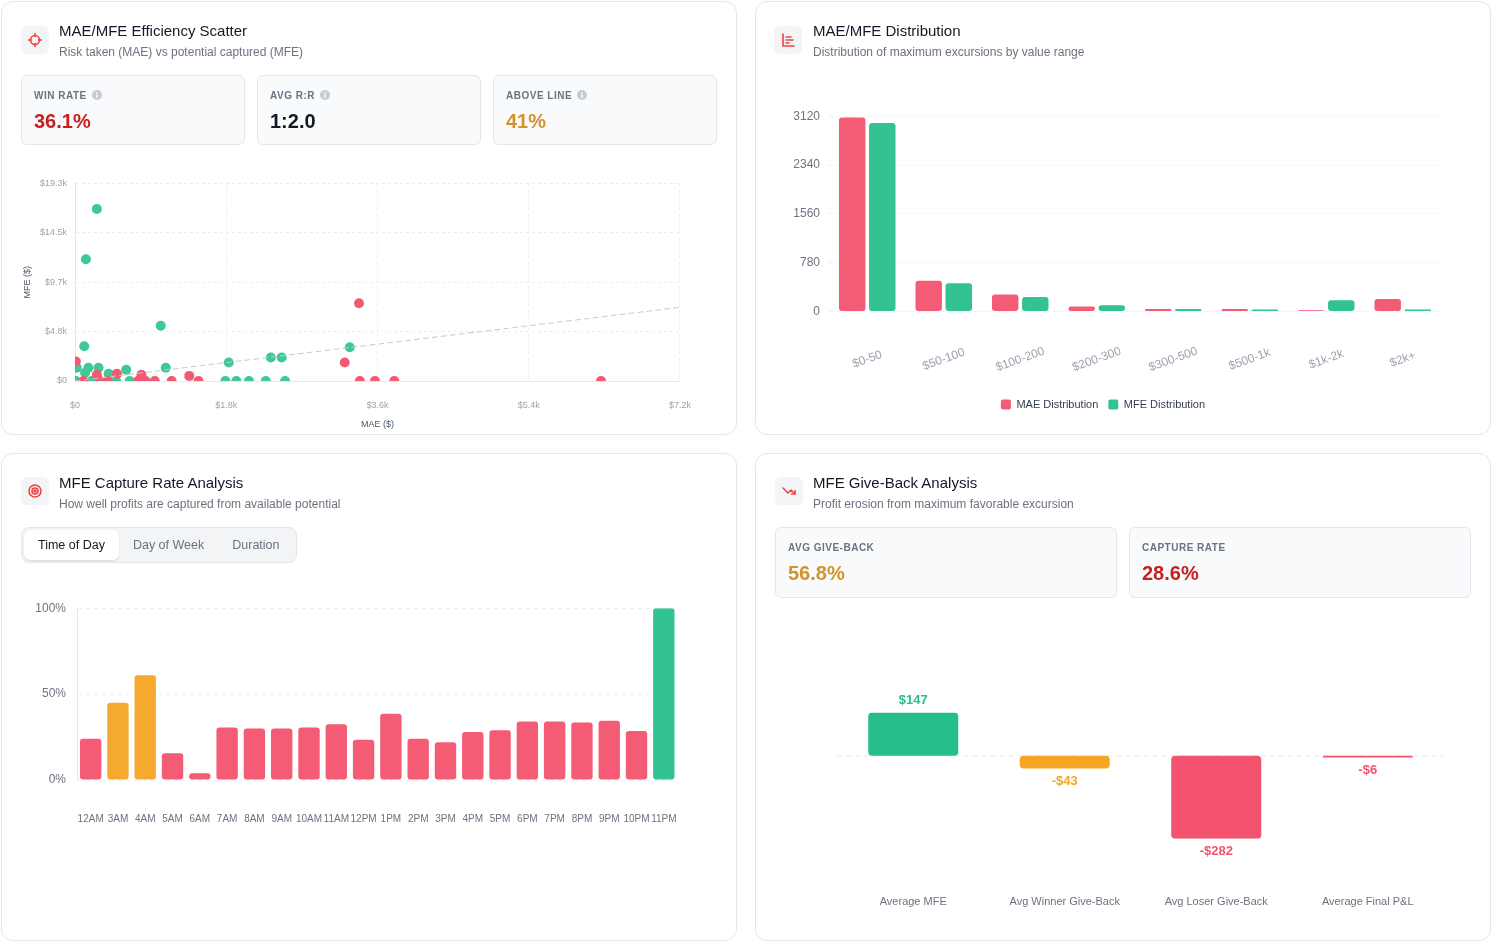 Image resolution: width=1493 pixels, height=941 pixels. I want to click on chart-title: MFE Give-Back Analysis, so click(895, 483).